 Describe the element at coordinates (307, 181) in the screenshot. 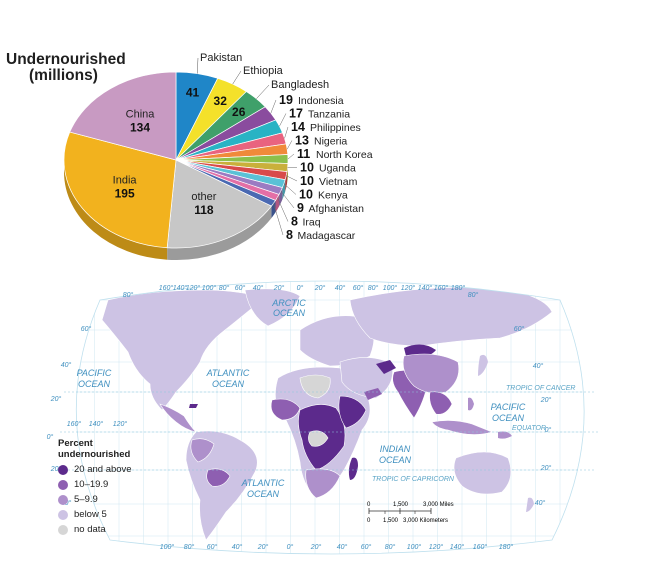

I see `callout-value-vietnam: 10` at that location.